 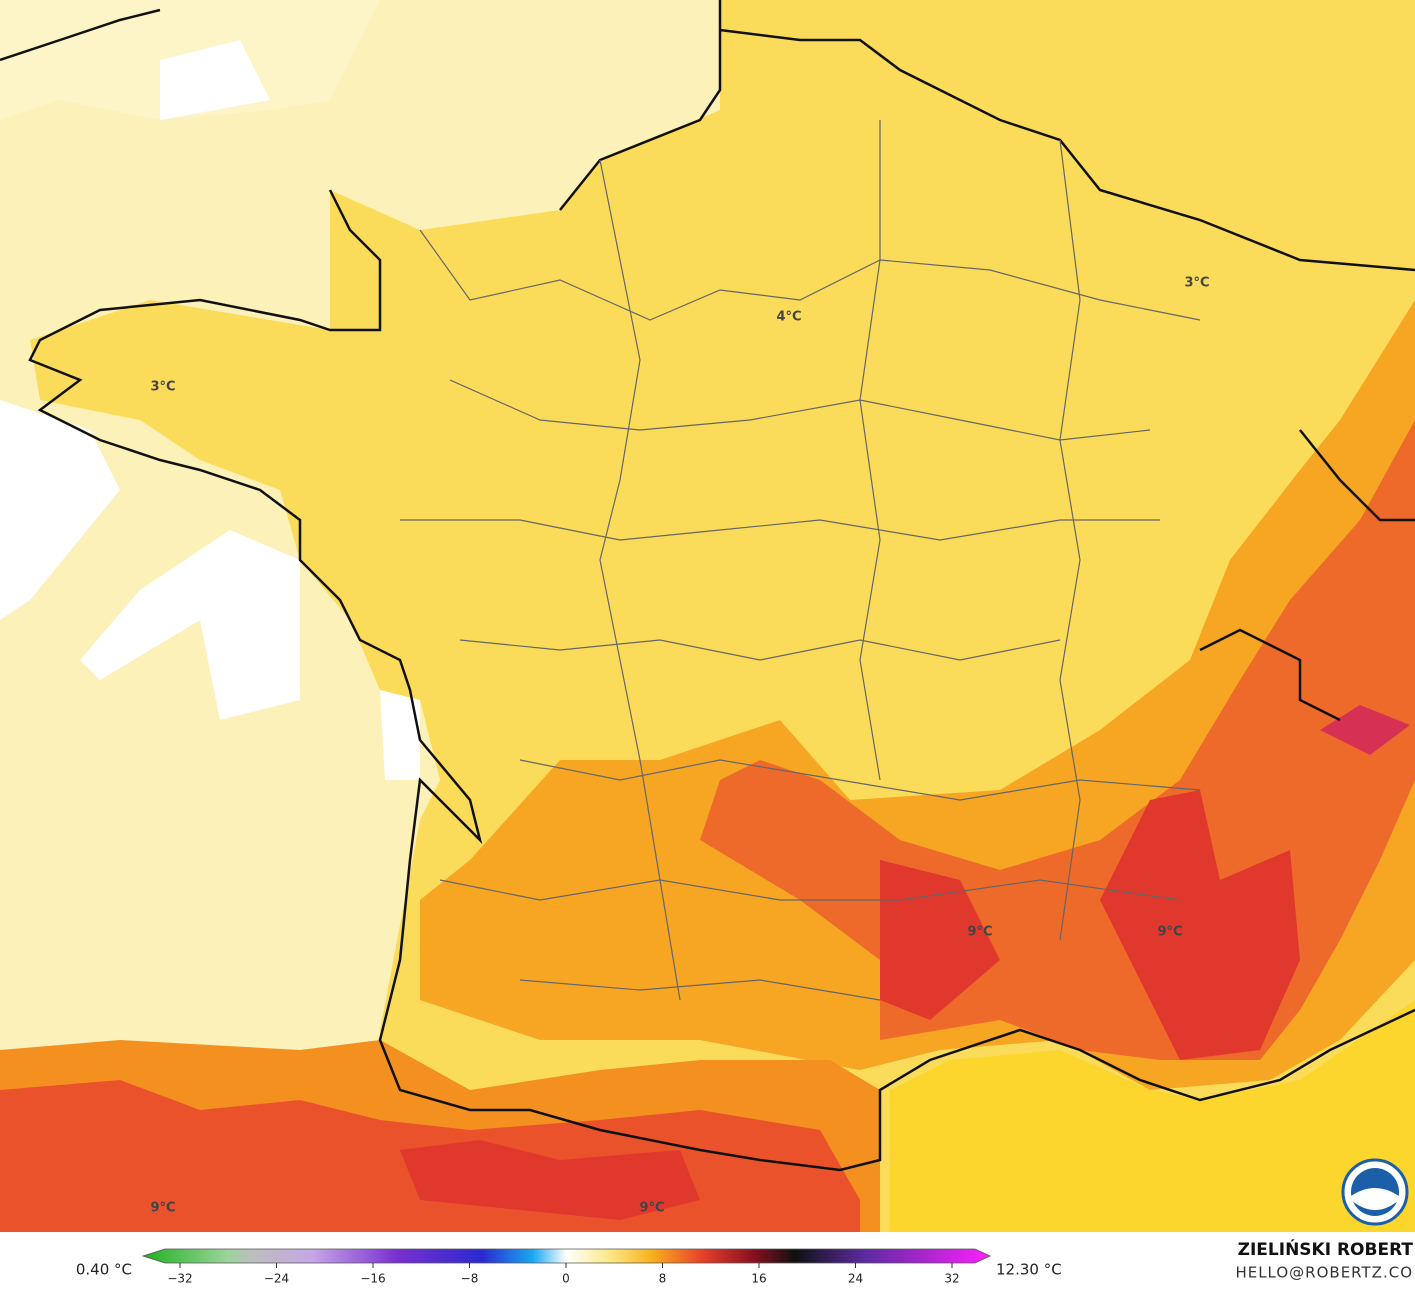 I want to click on credit-author: ZIELIŃSKI ROBERT, so click(x=1326, y=1249).